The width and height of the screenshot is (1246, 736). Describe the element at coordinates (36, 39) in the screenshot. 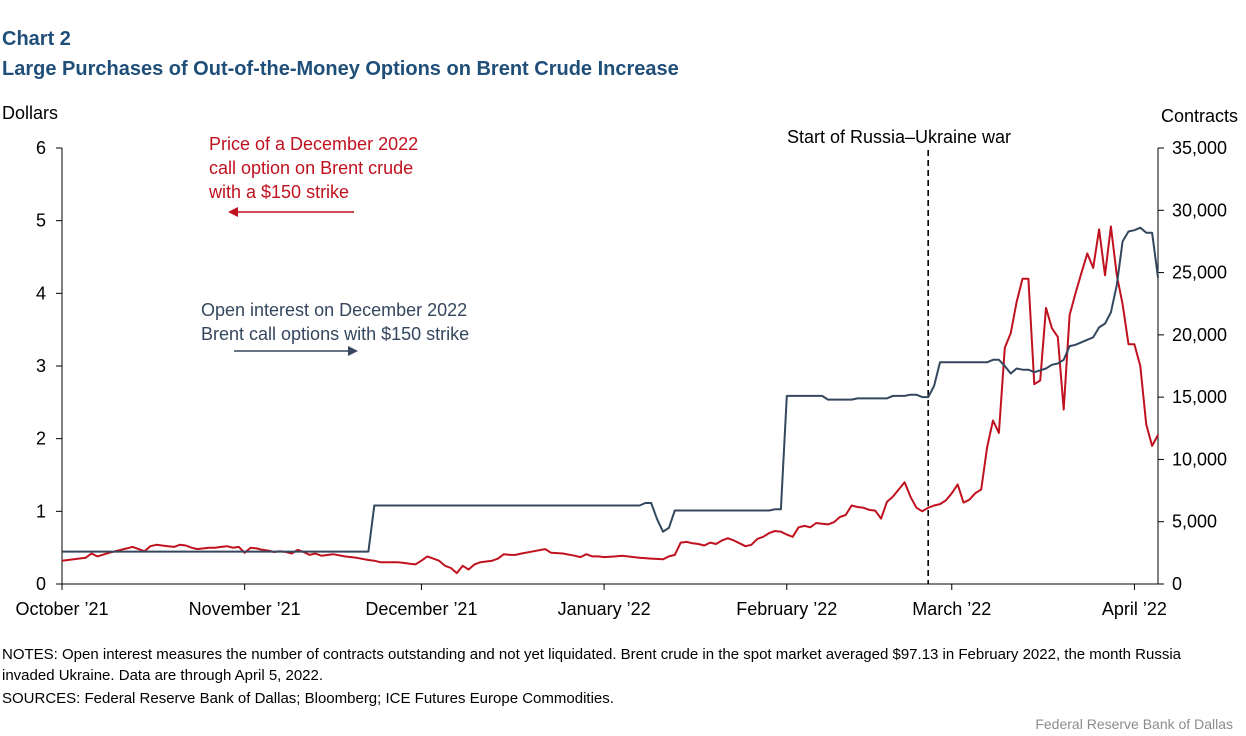

I see `chart-number: Chart 2` at that location.